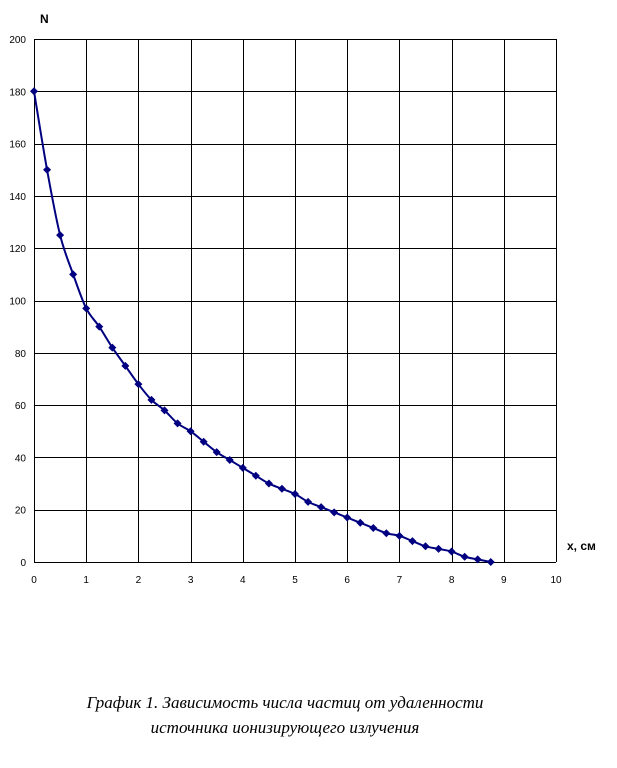  What do you see at coordinates (400, 580) in the screenshot?
I see `x-tick-label: 7` at bounding box center [400, 580].